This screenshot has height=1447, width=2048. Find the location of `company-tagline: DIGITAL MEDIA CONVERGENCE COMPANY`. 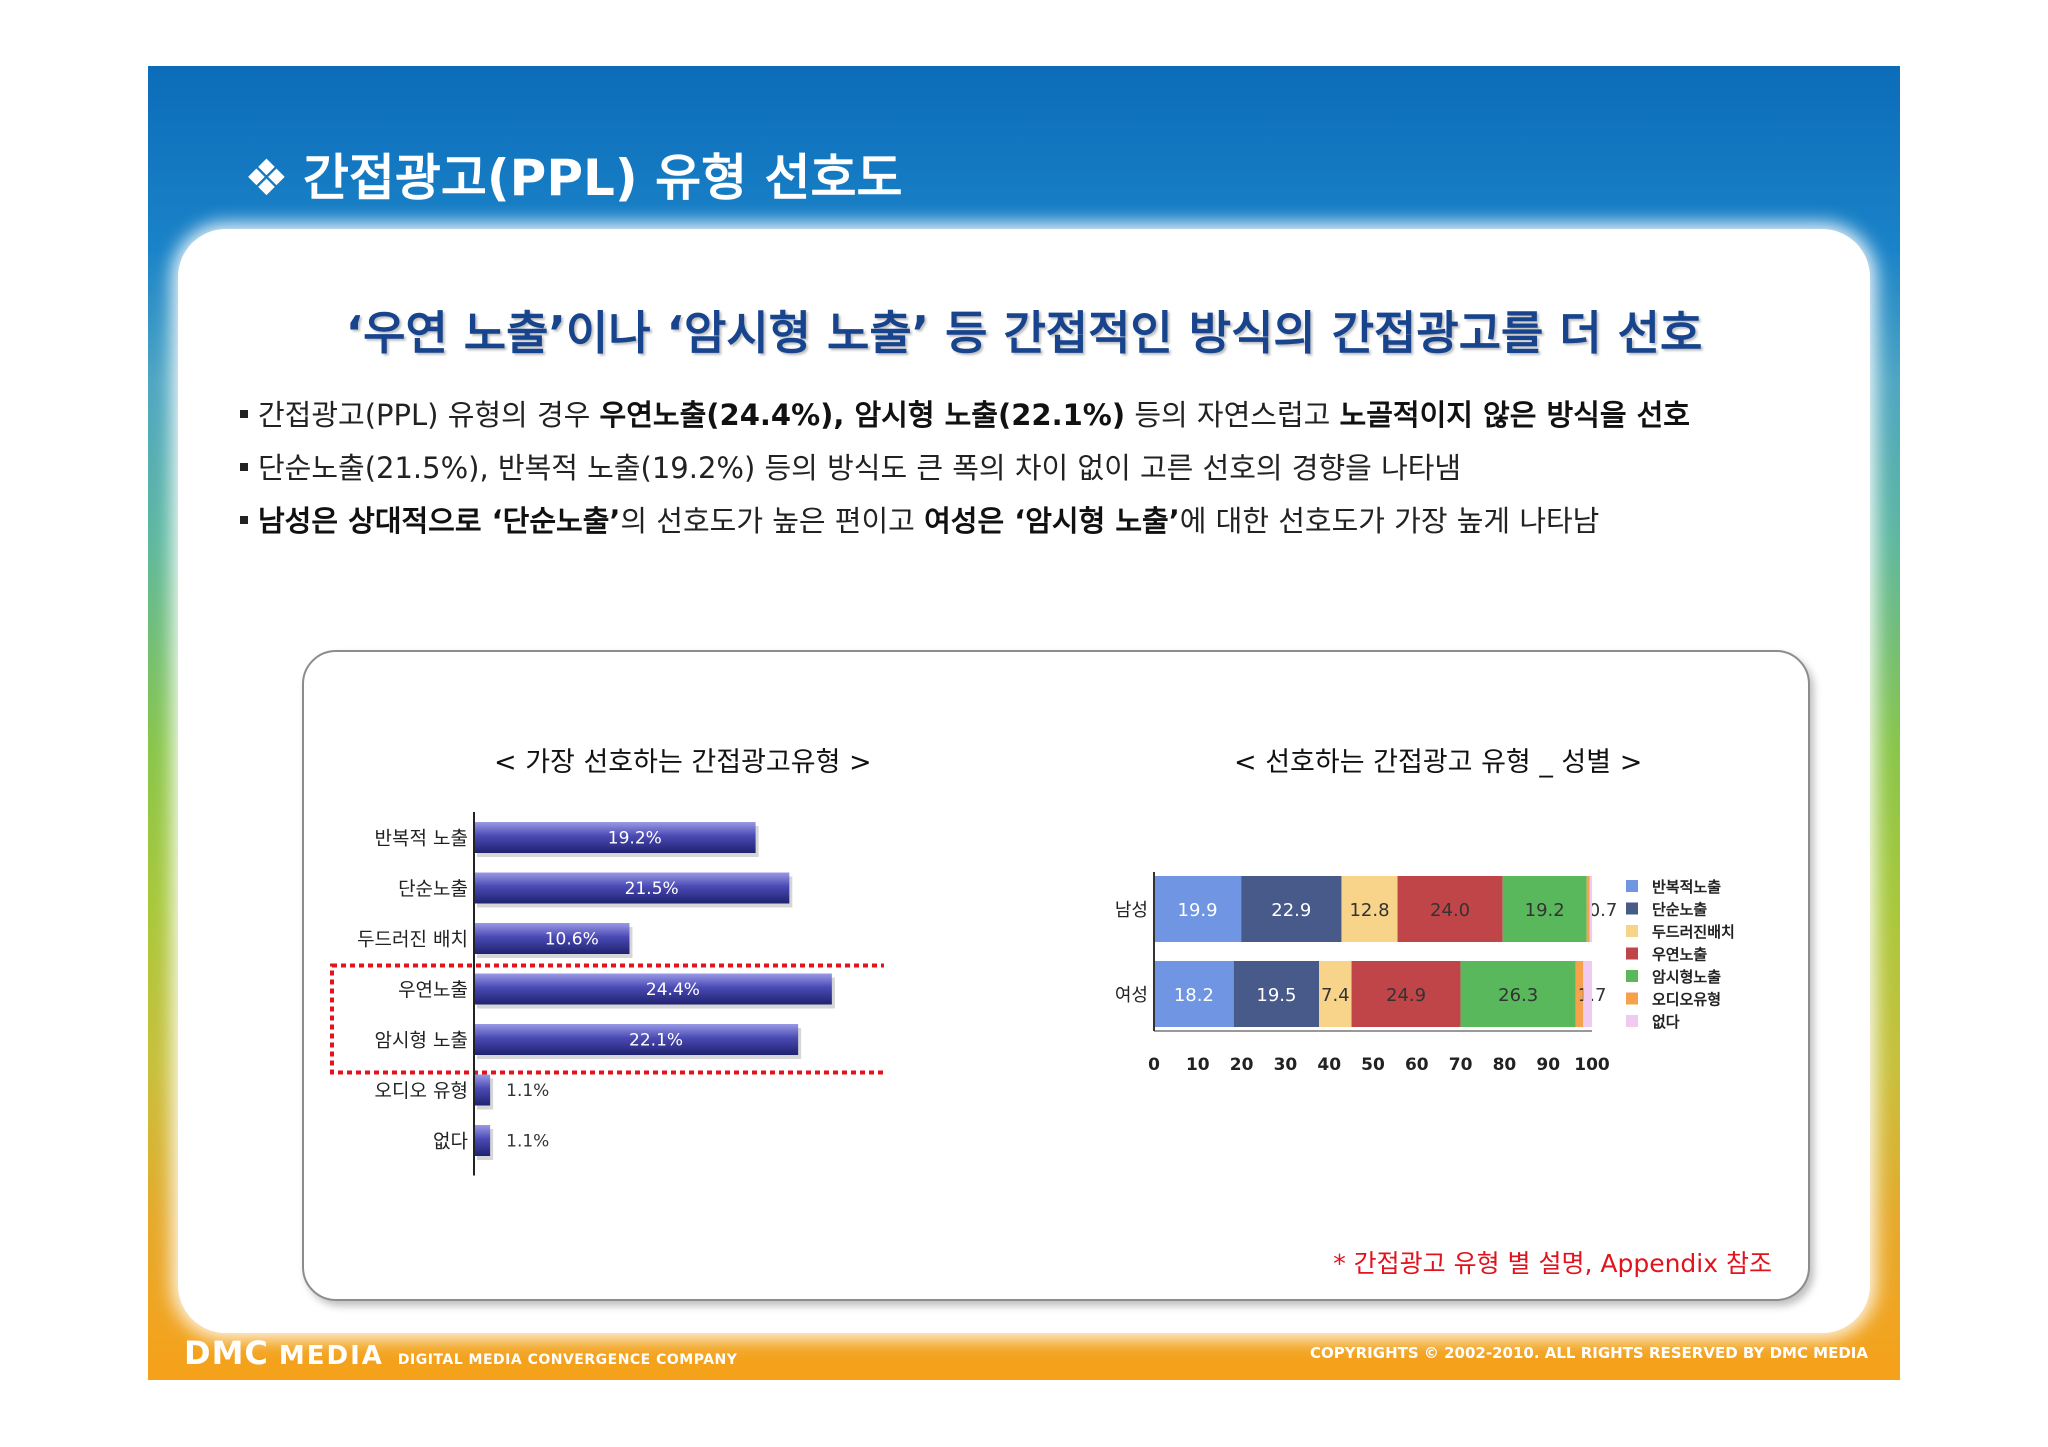

company-tagline: DIGITAL MEDIA CONVERGENCE COMPANY is located at coordinates (567, 1360).